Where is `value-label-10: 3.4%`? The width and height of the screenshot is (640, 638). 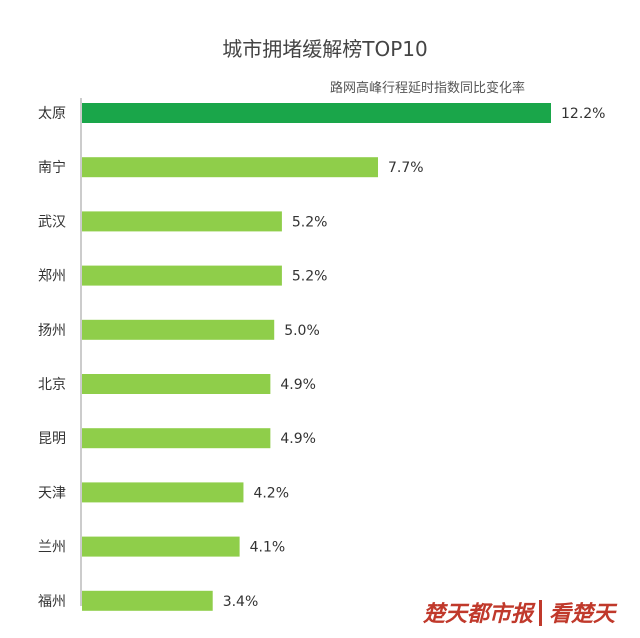 value-label-10: 3.4% is located at coordinates (241, 602).